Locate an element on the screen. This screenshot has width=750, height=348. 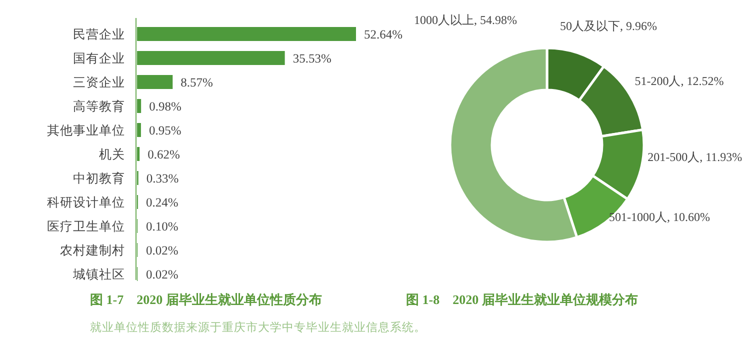
data-label: 0.33% is located at coordinates (162, 179).